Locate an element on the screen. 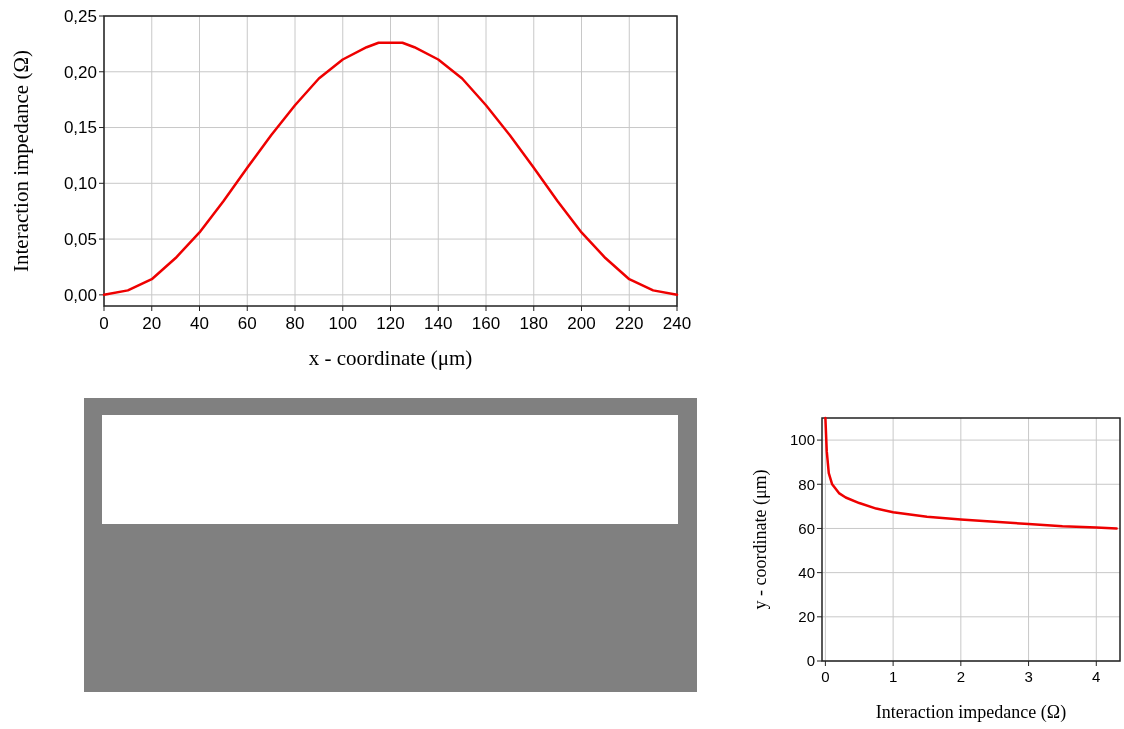 This screenshot has height=729, width=1124. x-tick-label: 60 is located at coordinates (247, 323).